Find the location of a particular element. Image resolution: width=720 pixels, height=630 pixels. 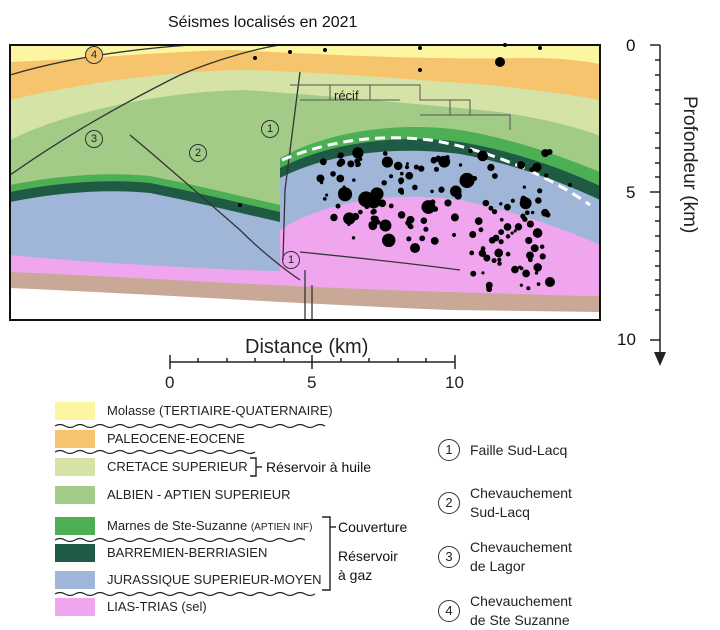

fault-key-text-3b: de Lagor is located at coordinates (498, 566).